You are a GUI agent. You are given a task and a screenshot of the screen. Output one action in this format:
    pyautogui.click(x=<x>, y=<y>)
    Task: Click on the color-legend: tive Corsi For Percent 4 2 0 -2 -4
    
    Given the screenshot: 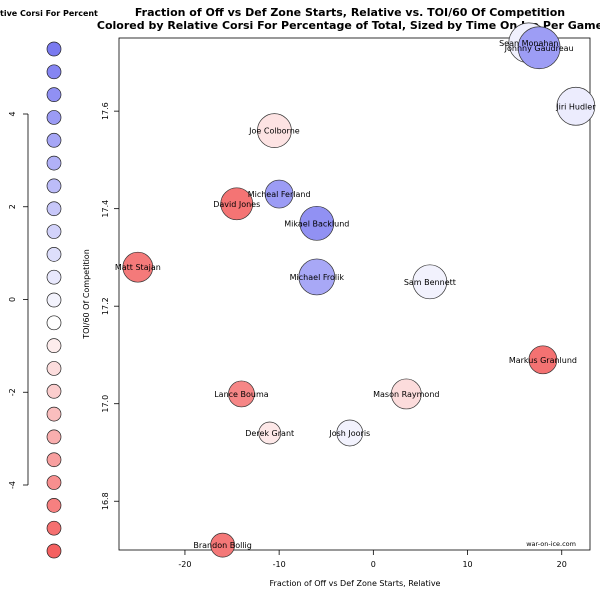 What is the action you would take?
    pyautogui.click(x=49, y=284)
    